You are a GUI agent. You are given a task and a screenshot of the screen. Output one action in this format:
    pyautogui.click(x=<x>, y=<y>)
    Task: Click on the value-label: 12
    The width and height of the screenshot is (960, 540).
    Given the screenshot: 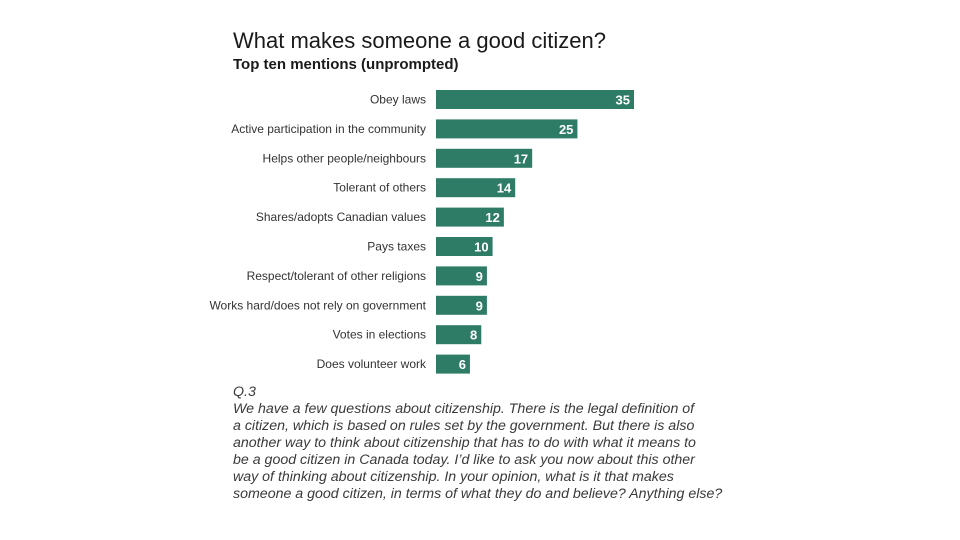 What is the action you would take?
    pyautogui.click(x=492, y=217)
    